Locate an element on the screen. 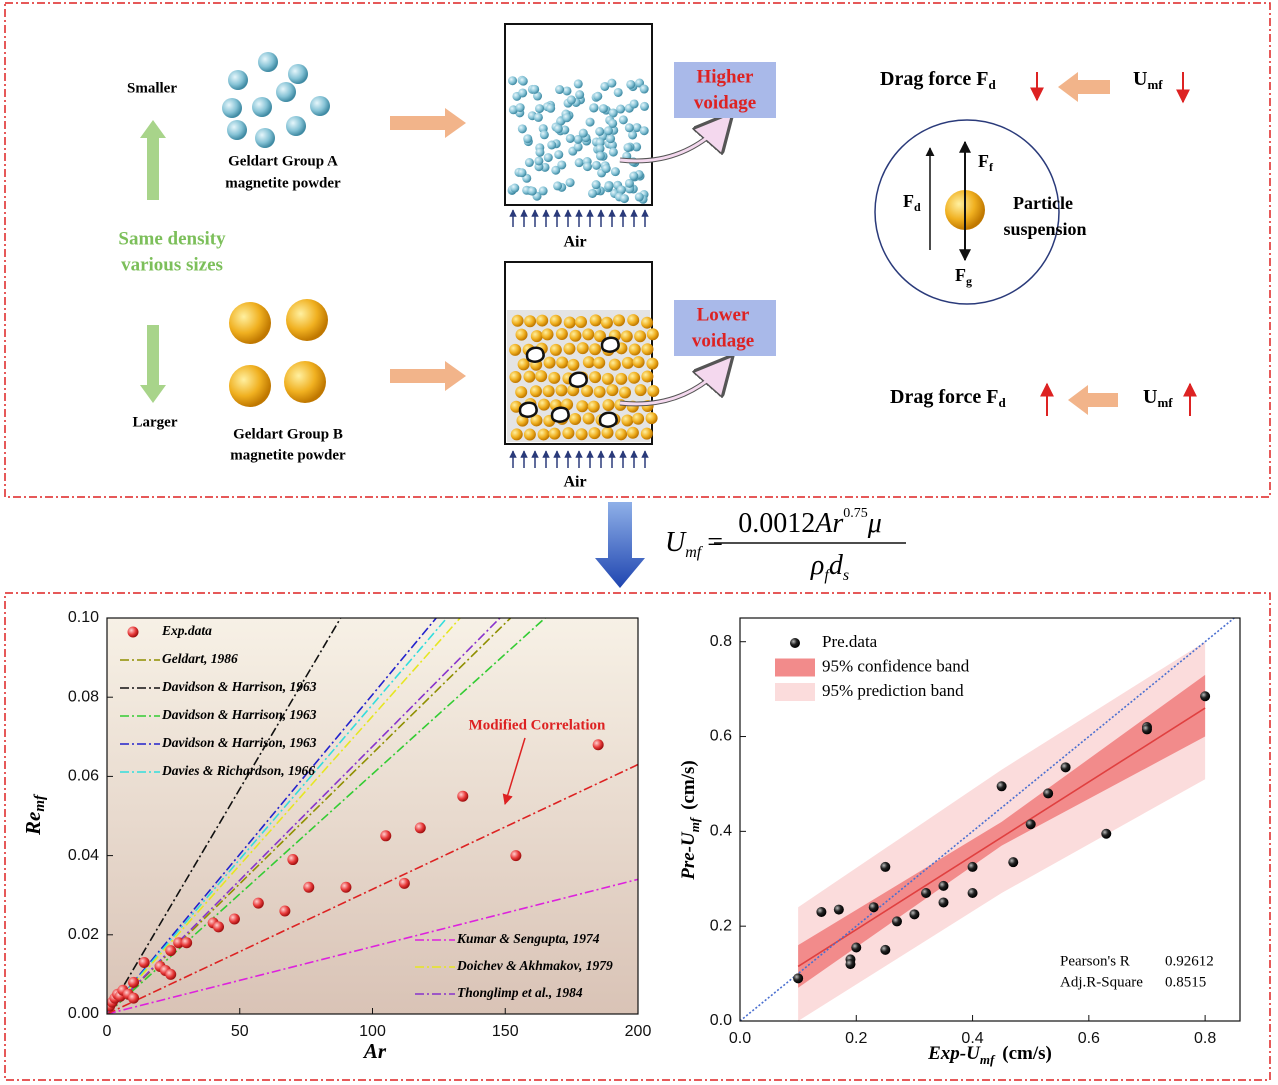 This screenshot has height=1085, width=1278. group-label: magnetite powder is located at coordinates (283, 183).